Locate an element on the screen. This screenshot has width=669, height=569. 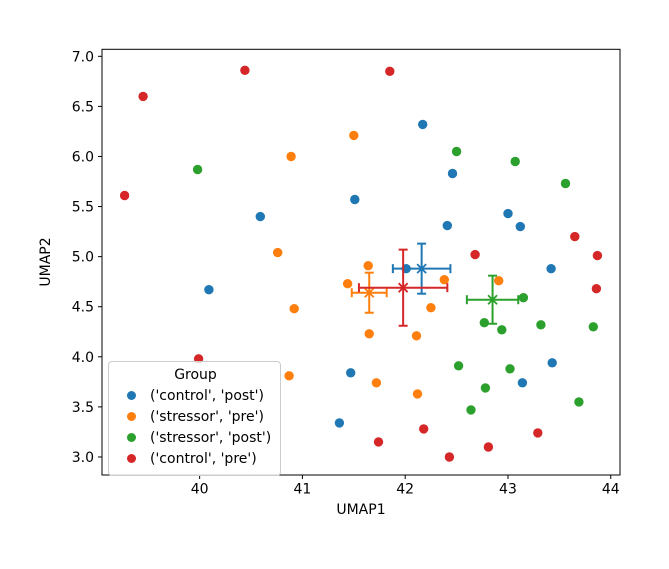
x-axis-label: UMAP1 is located at coordinates (361, 510).